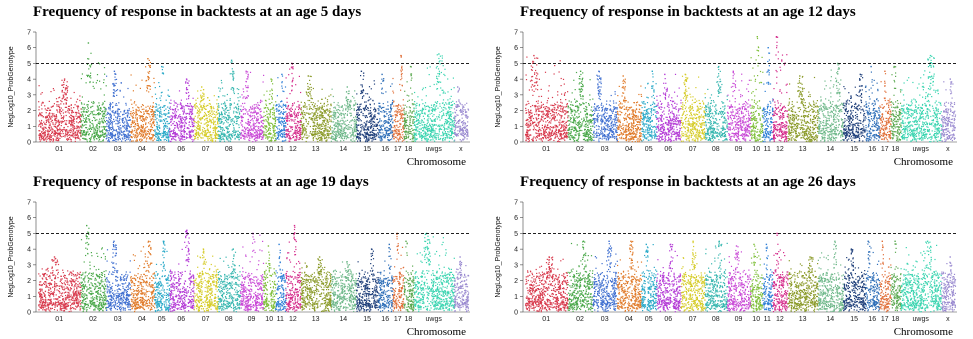 The height and width of the screenshot is (339, 973). I want to click on peak-point, so click(64, 79).